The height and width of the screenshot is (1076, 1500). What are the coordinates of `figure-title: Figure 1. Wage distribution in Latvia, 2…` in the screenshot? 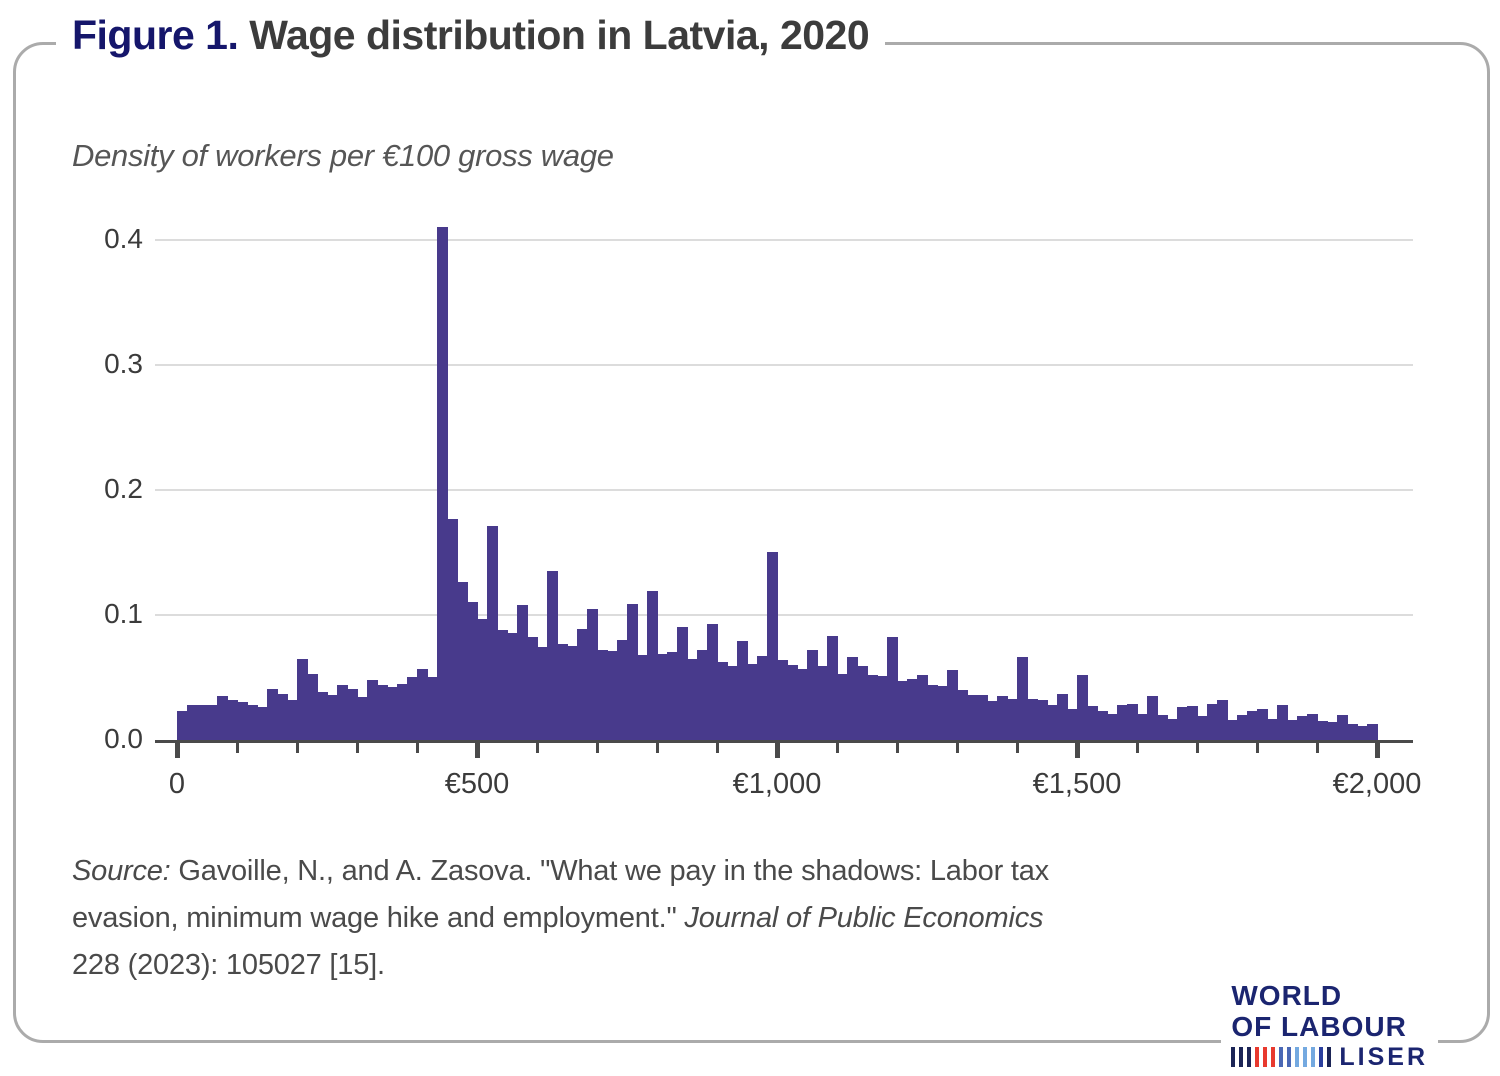 It's located at (471, 35).